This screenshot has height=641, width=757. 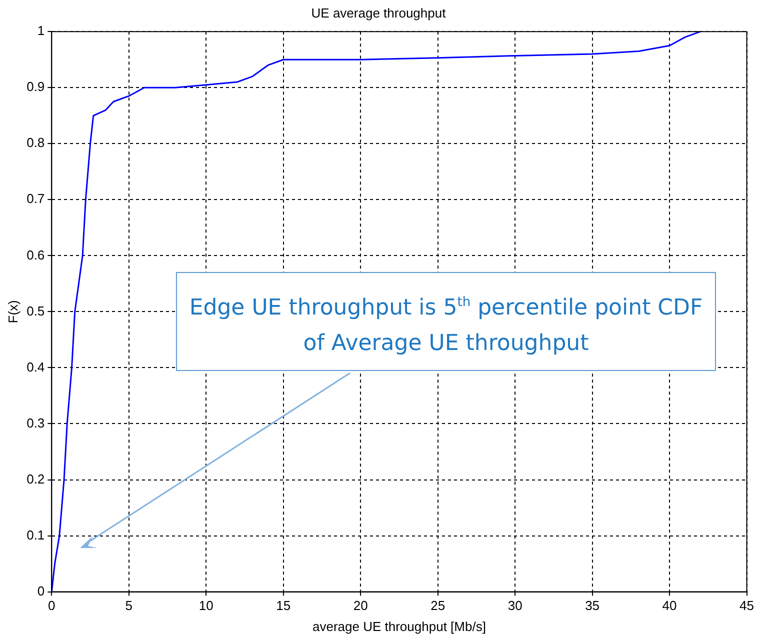 What do you see at coordinates (446, 321) in the screenshot?
I see `annotation: Edge UE throughput is 5$^{th}$ percentile point CDF of Average UE throughput` at bounding box center [446, 321].